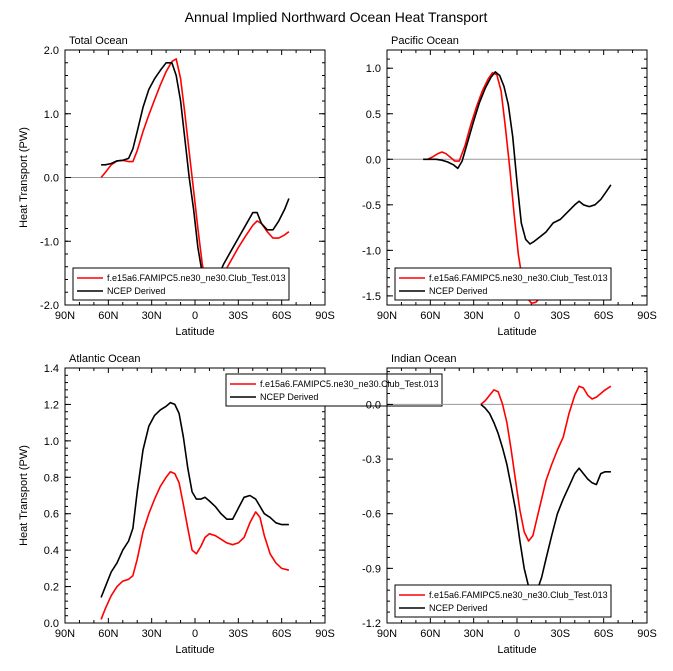  Describe the element at coordinates (51, 369) in the screenshot. I see `y-tick-label: 1.4` at that location.